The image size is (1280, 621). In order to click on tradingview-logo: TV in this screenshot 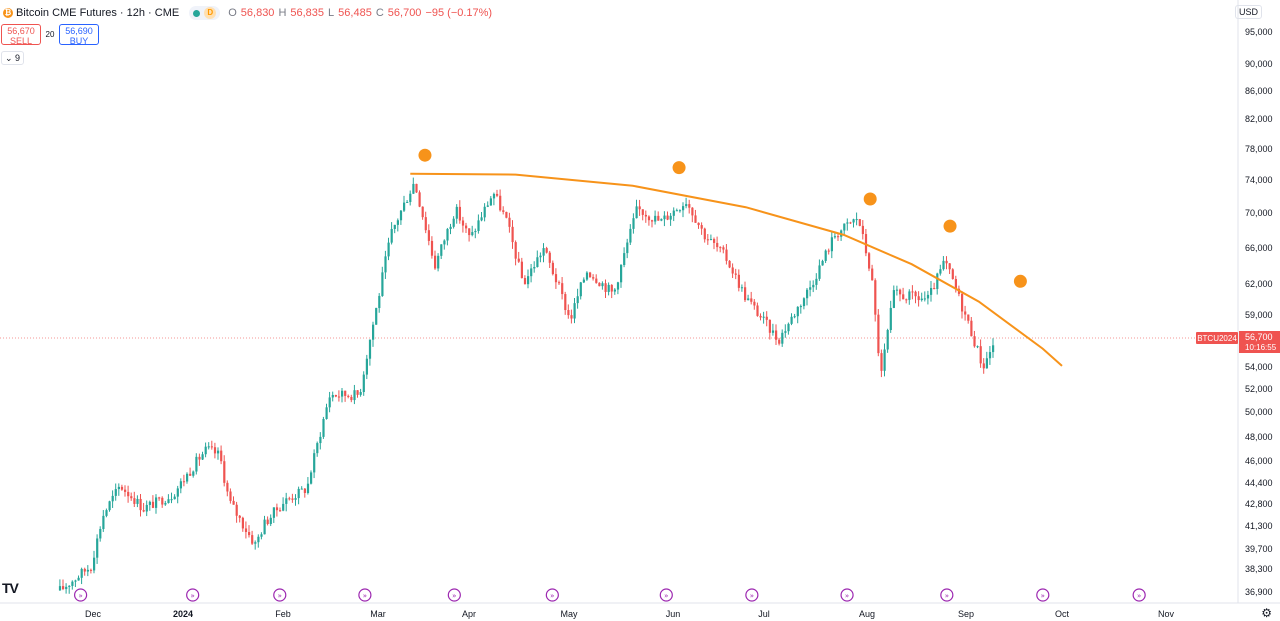, I will do `click(10, 588)`.